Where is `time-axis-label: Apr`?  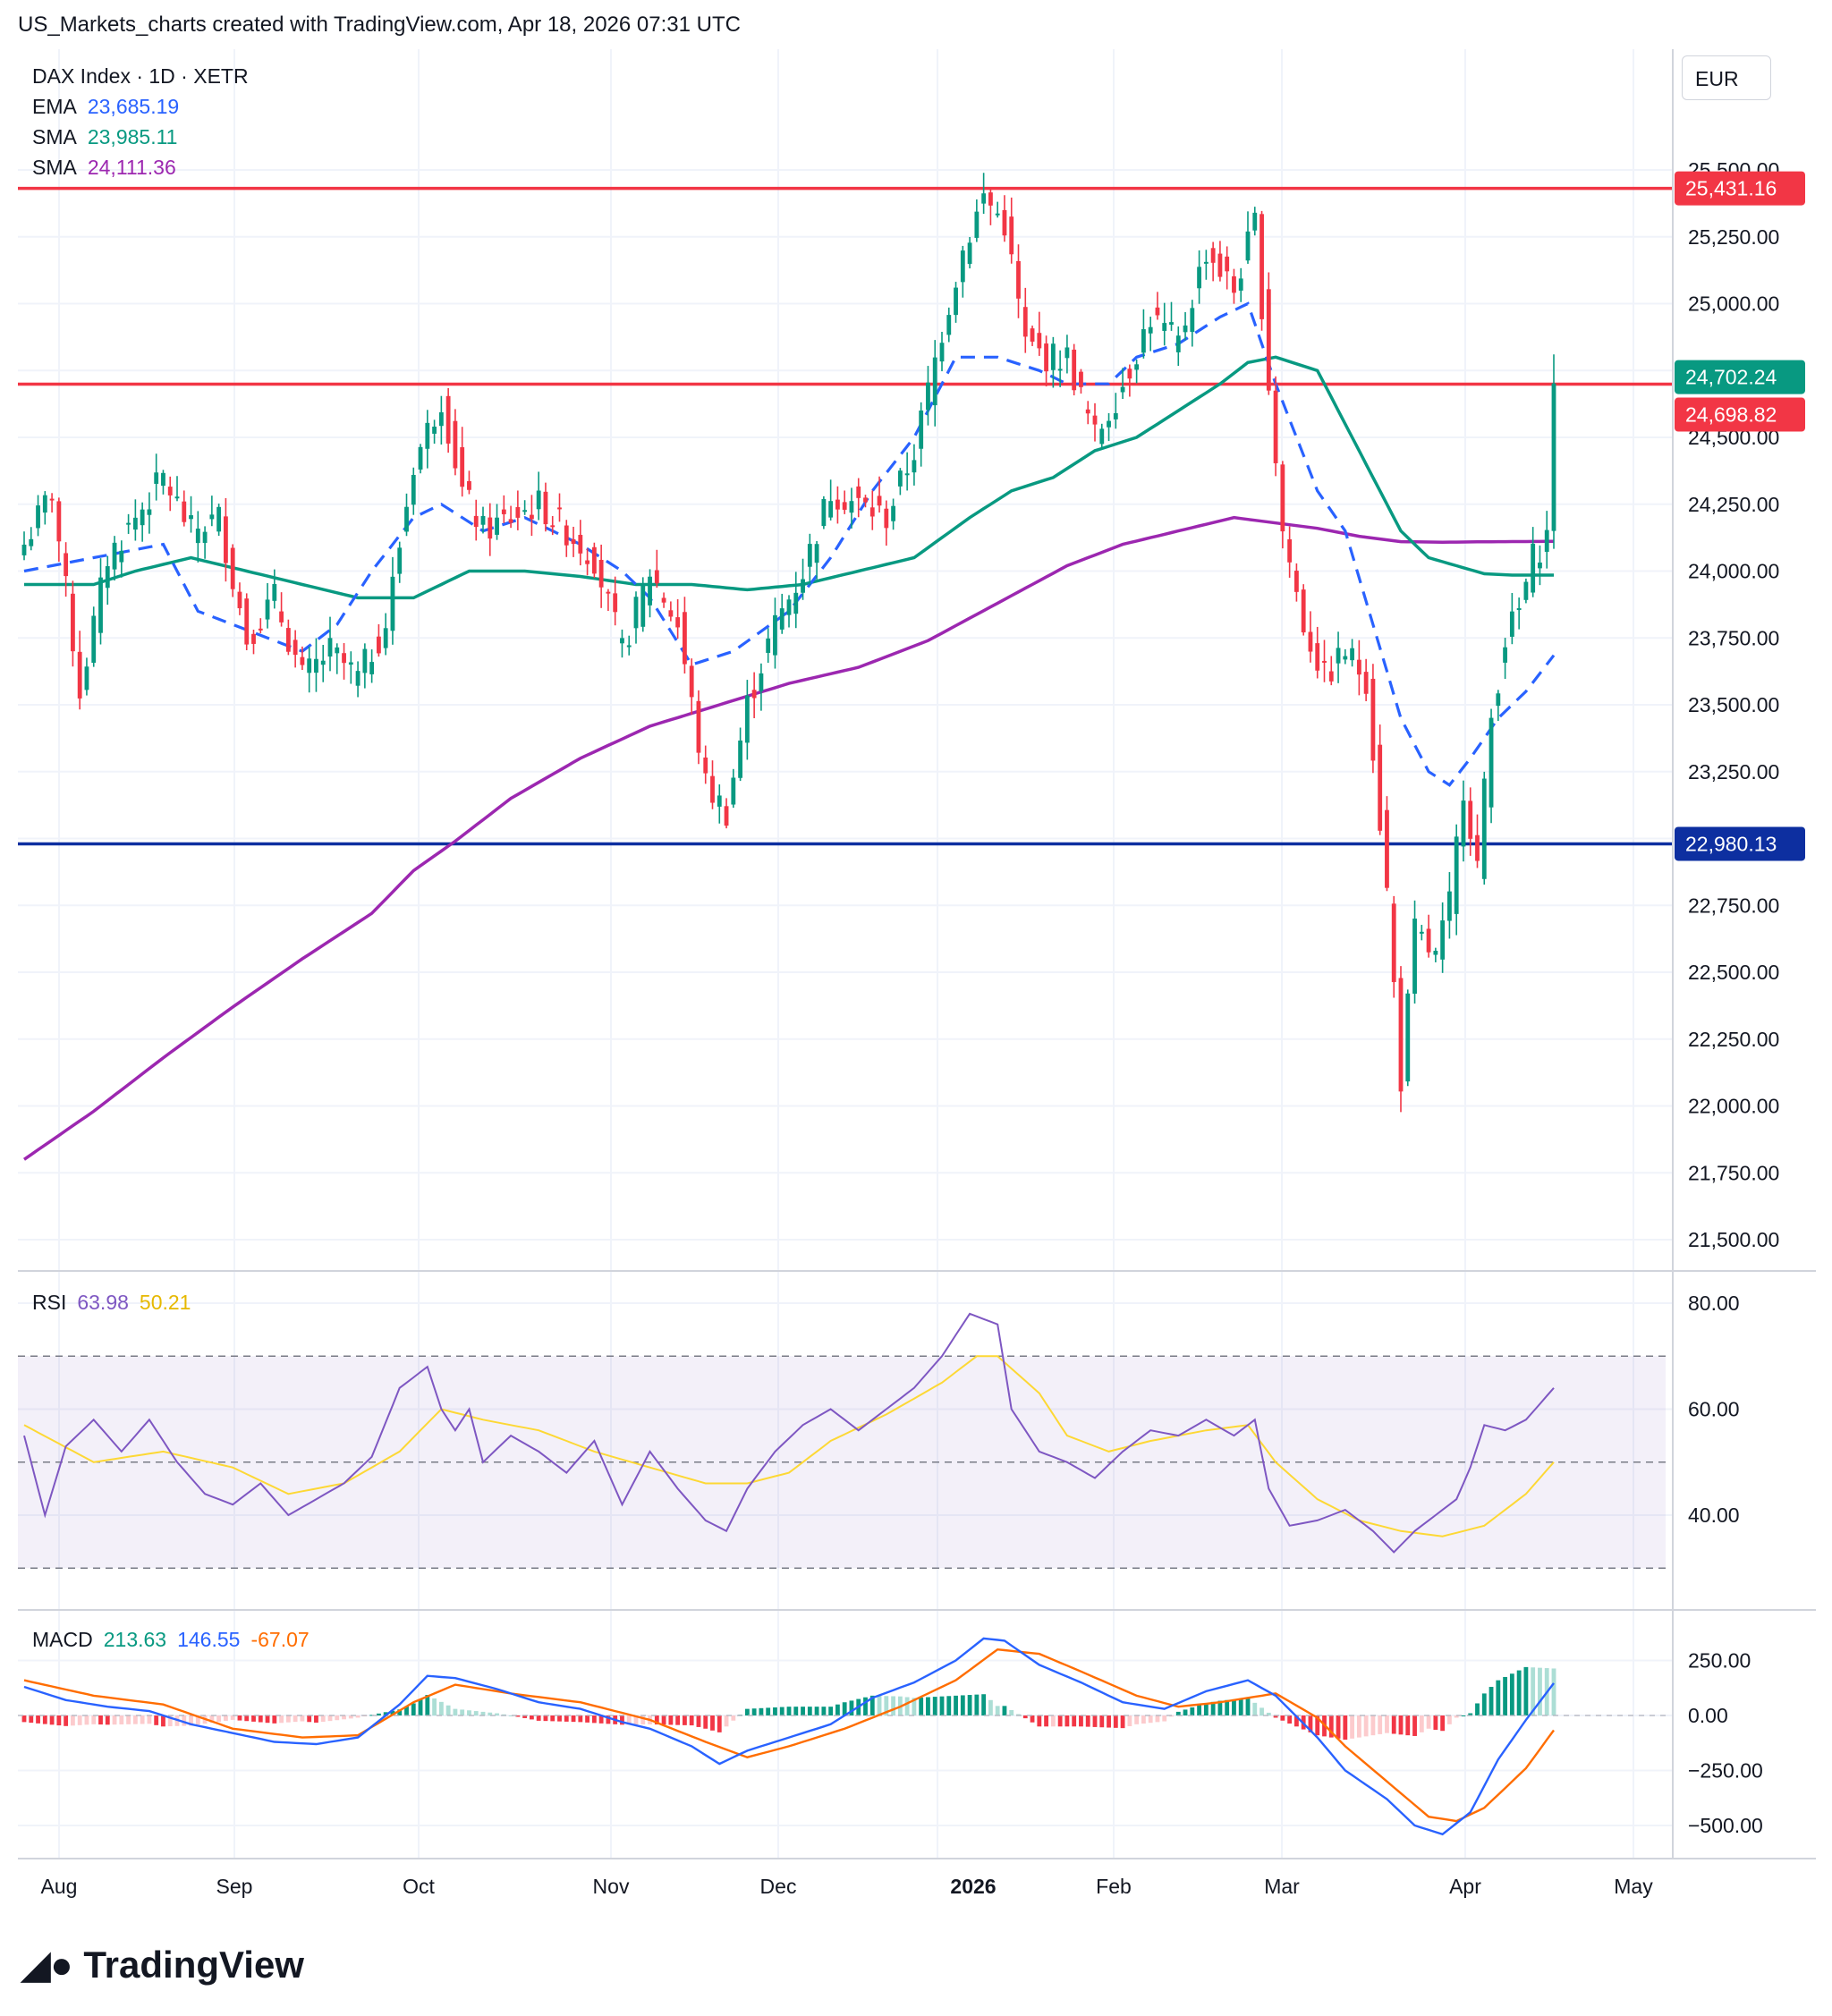
time-axis-label: Apr is located at coordinates (1465, 1887).